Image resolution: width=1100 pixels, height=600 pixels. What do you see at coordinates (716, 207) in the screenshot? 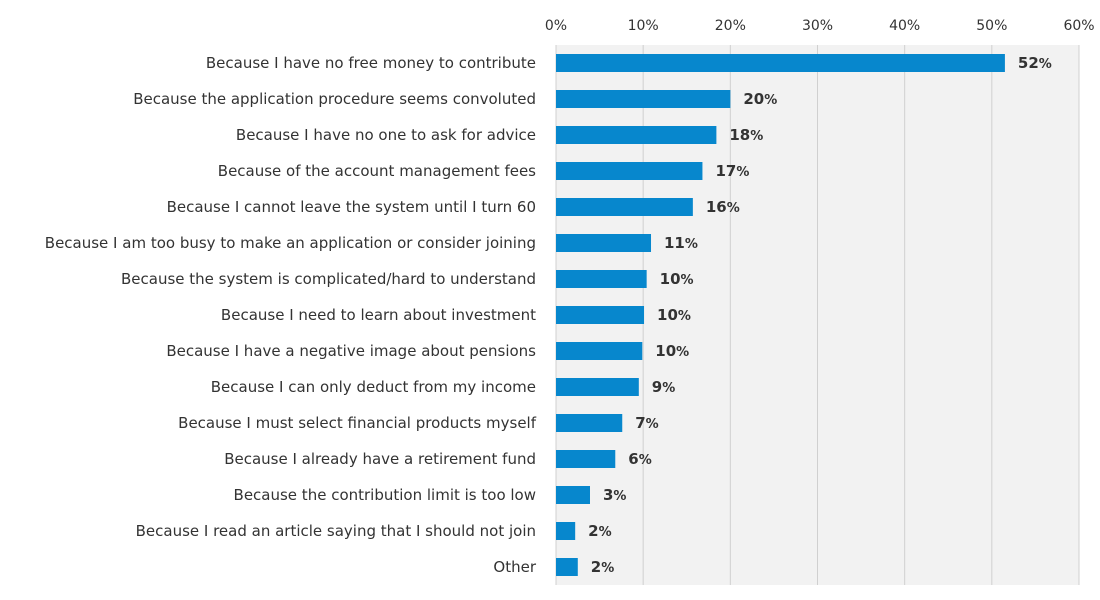
I see `data-label-value: 16` at bounding box center [716, 207].